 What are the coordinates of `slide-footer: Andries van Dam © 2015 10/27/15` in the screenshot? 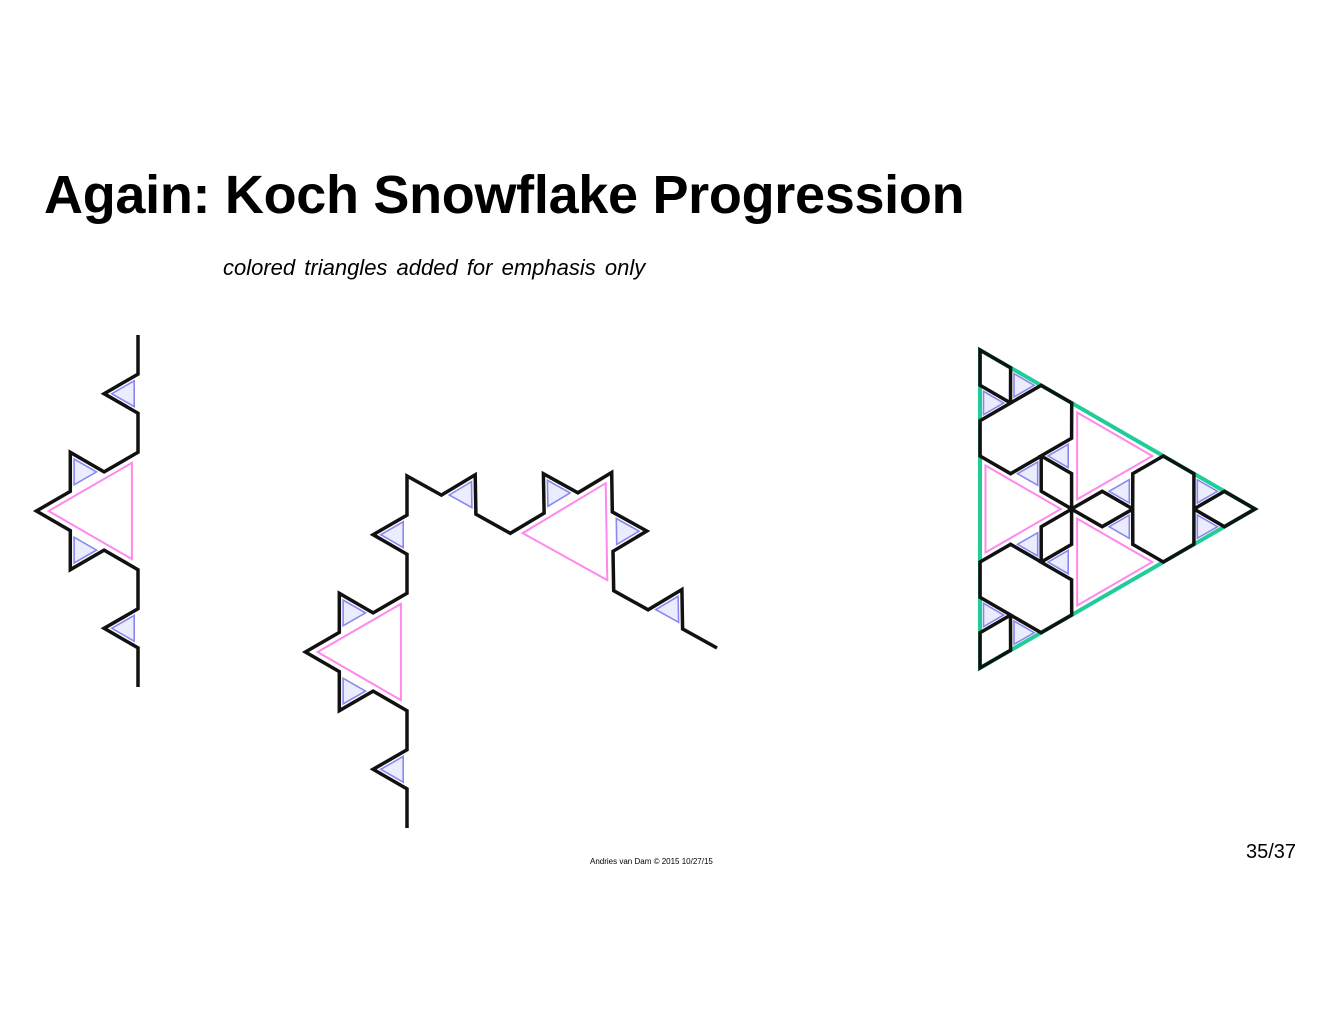 It's located at (651, 861).